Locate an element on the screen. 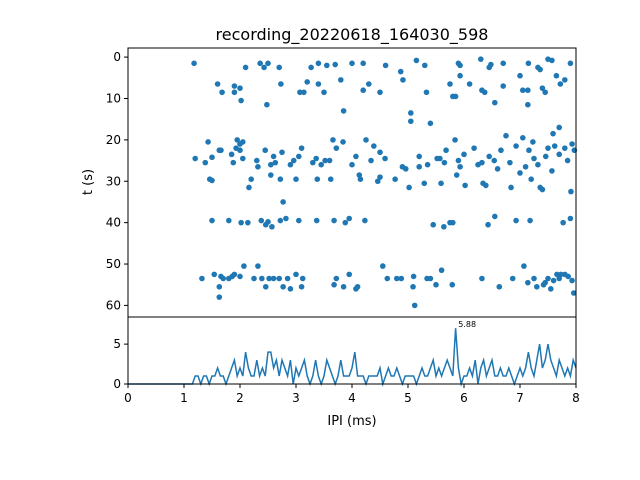  y-tick-label: 0 is located at coordinates (117, 57).